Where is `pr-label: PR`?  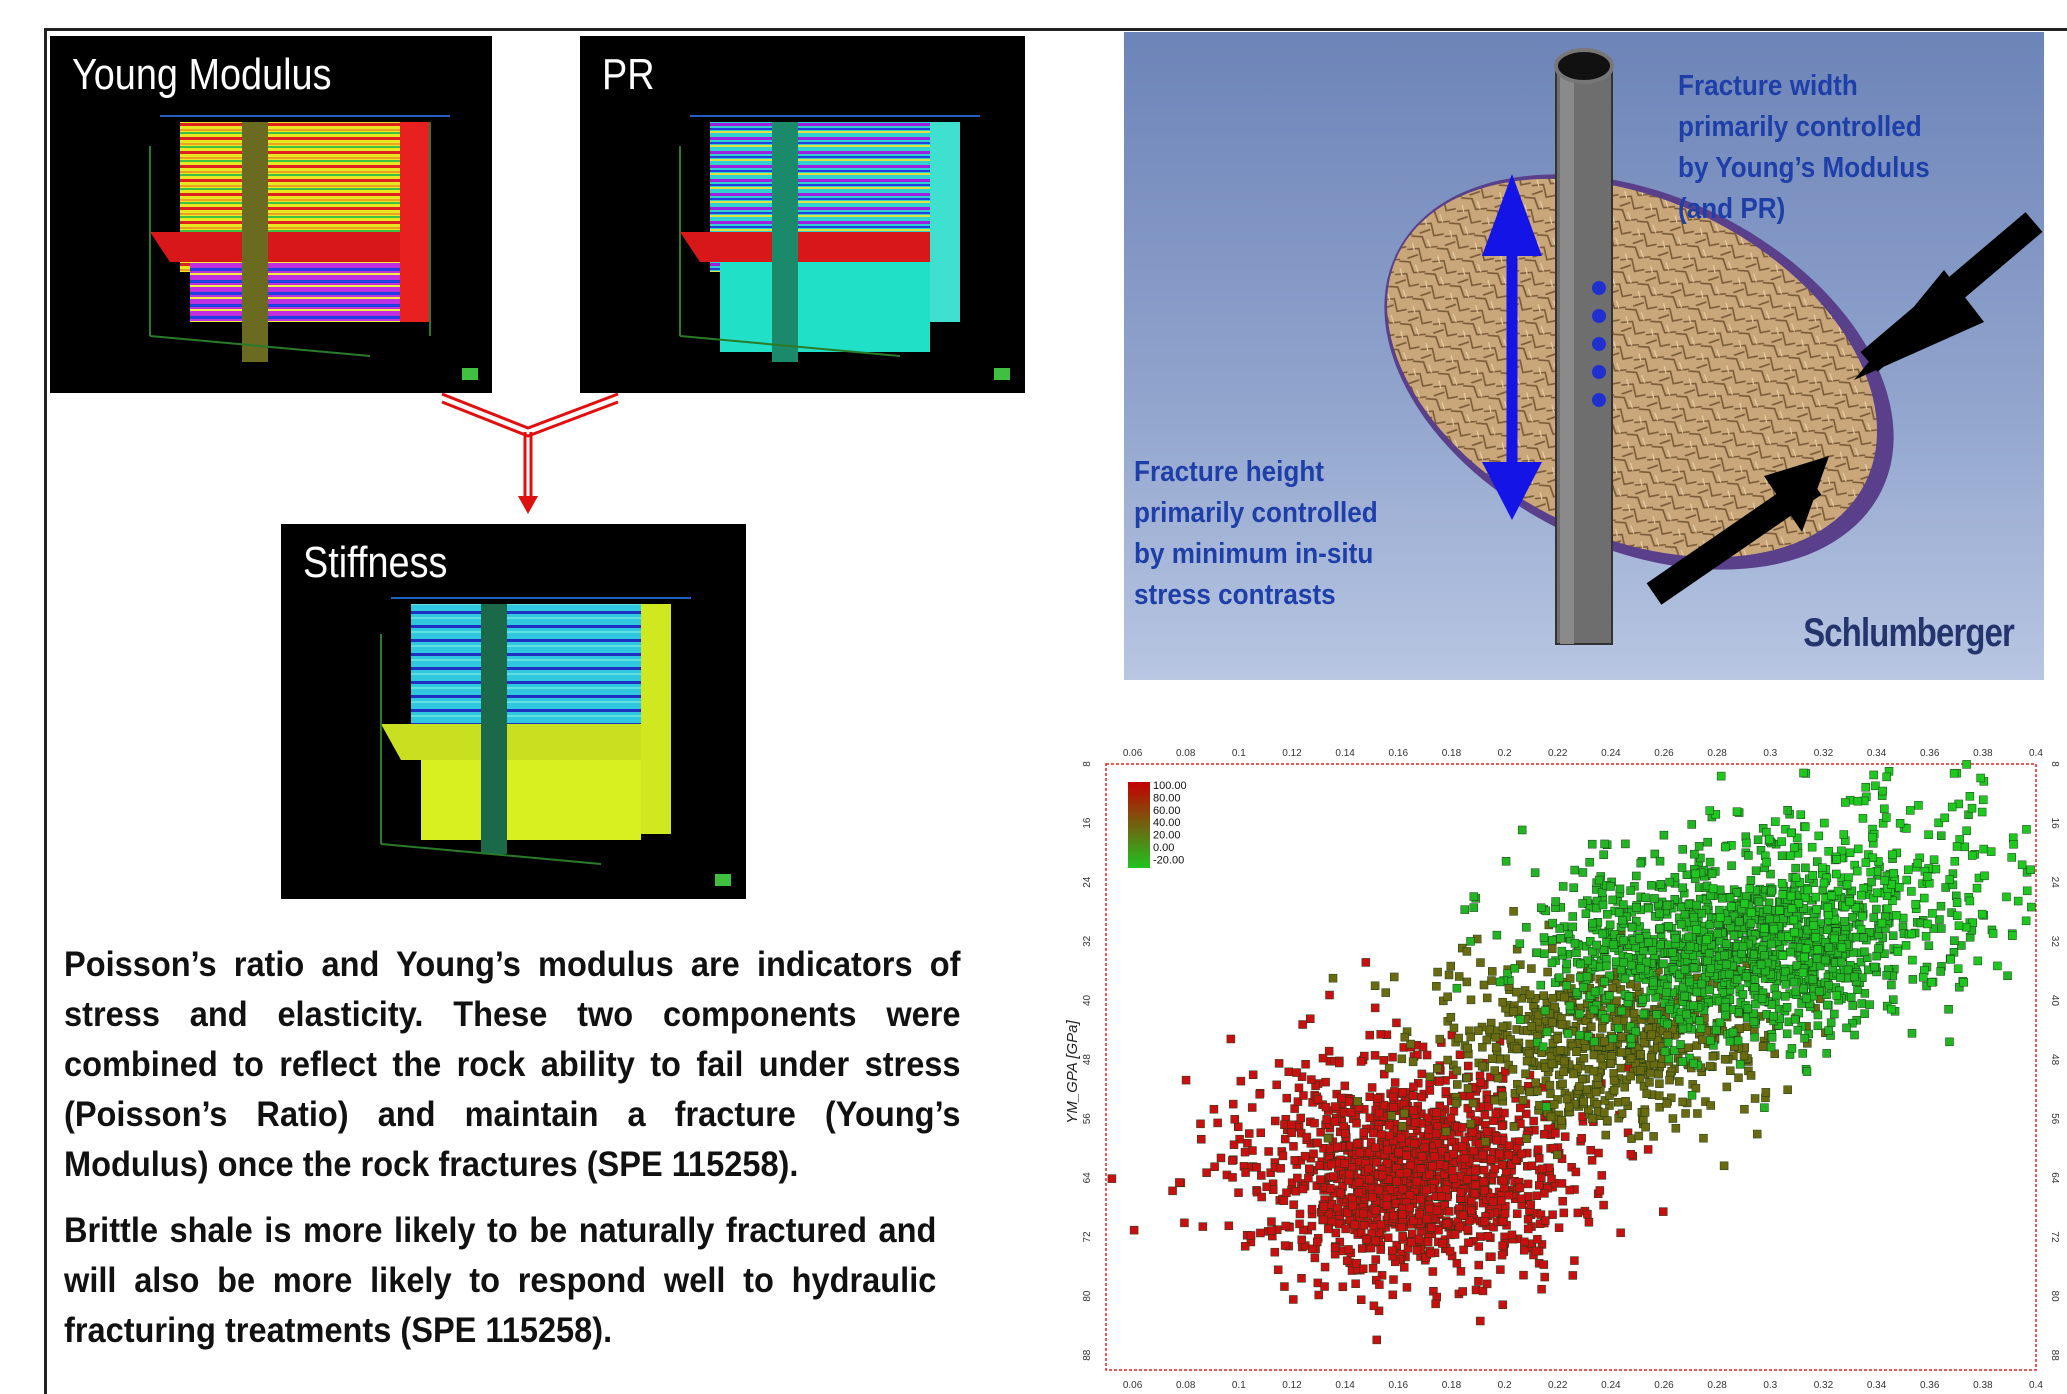 pr-label: PR is located at coordinates (628, 74).